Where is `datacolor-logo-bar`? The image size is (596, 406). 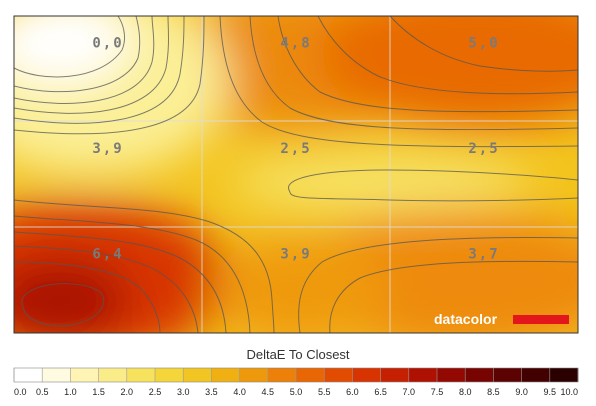
datacolor-logo-bar is located at coordinates (541, 319).